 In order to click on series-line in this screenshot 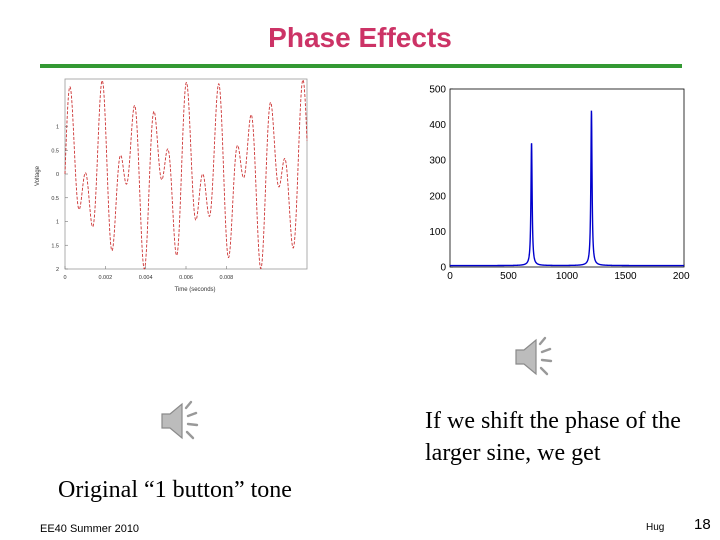, I will do `click(186, 174)`.